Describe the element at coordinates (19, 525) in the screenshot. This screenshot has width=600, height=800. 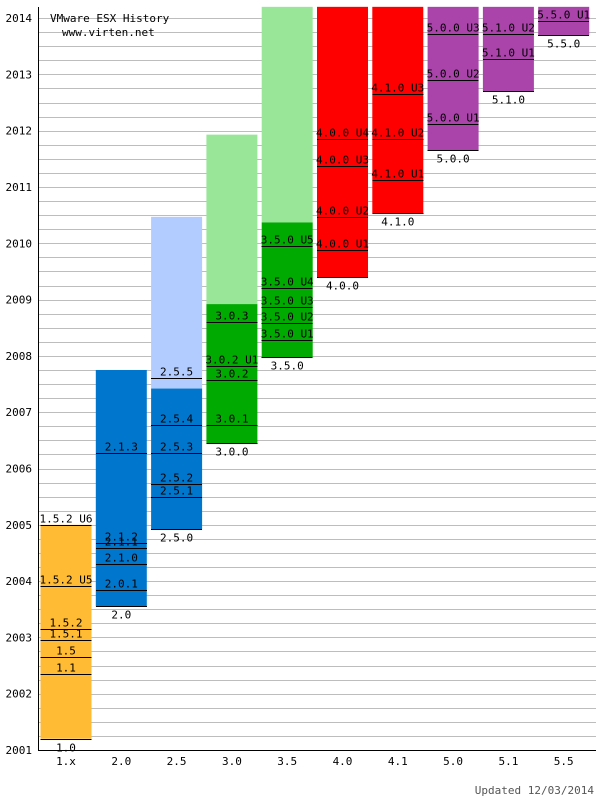
I see `y-tick-label: 2005` at that location.